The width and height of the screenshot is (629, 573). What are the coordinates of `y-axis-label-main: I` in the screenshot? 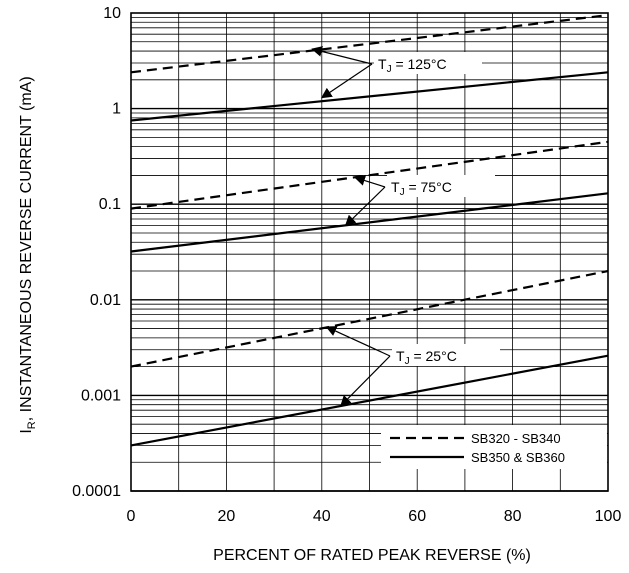 It's located at (26, 431).